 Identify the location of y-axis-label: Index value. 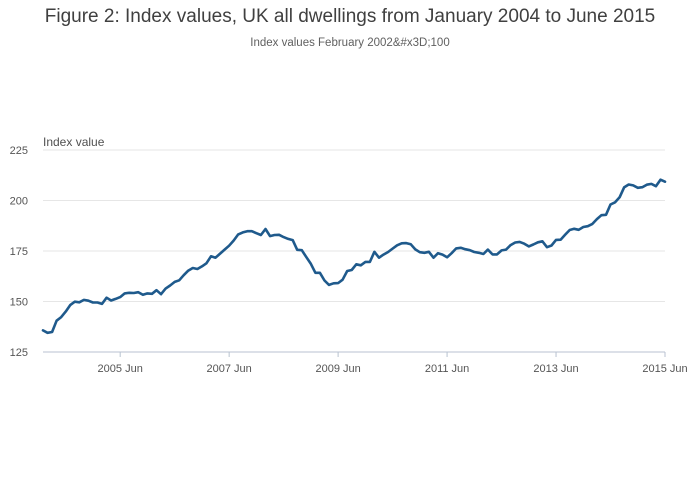
(74, 142).